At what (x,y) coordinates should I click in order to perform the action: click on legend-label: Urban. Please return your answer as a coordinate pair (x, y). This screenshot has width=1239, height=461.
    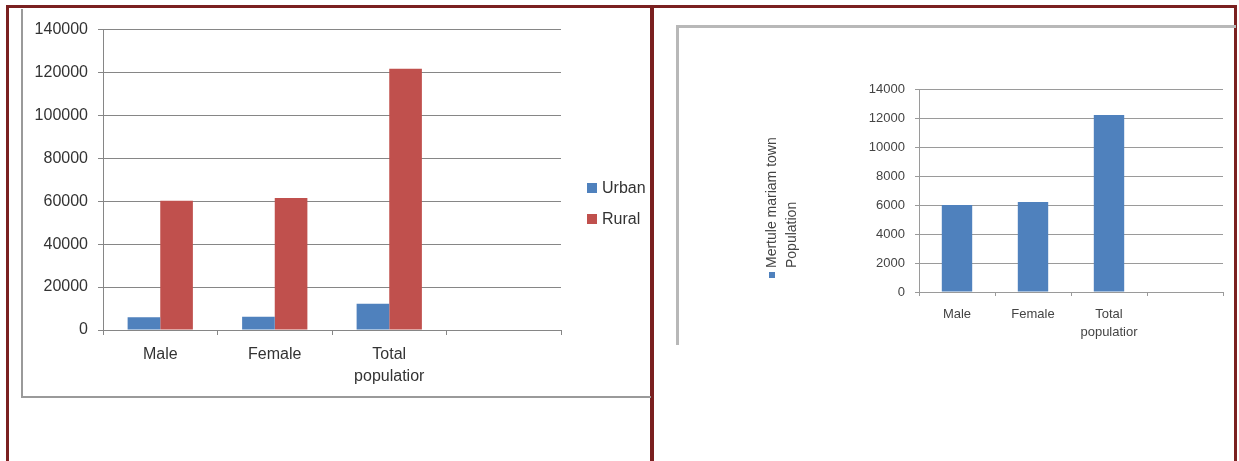
    Looking at the image, I should click on (624, 187).